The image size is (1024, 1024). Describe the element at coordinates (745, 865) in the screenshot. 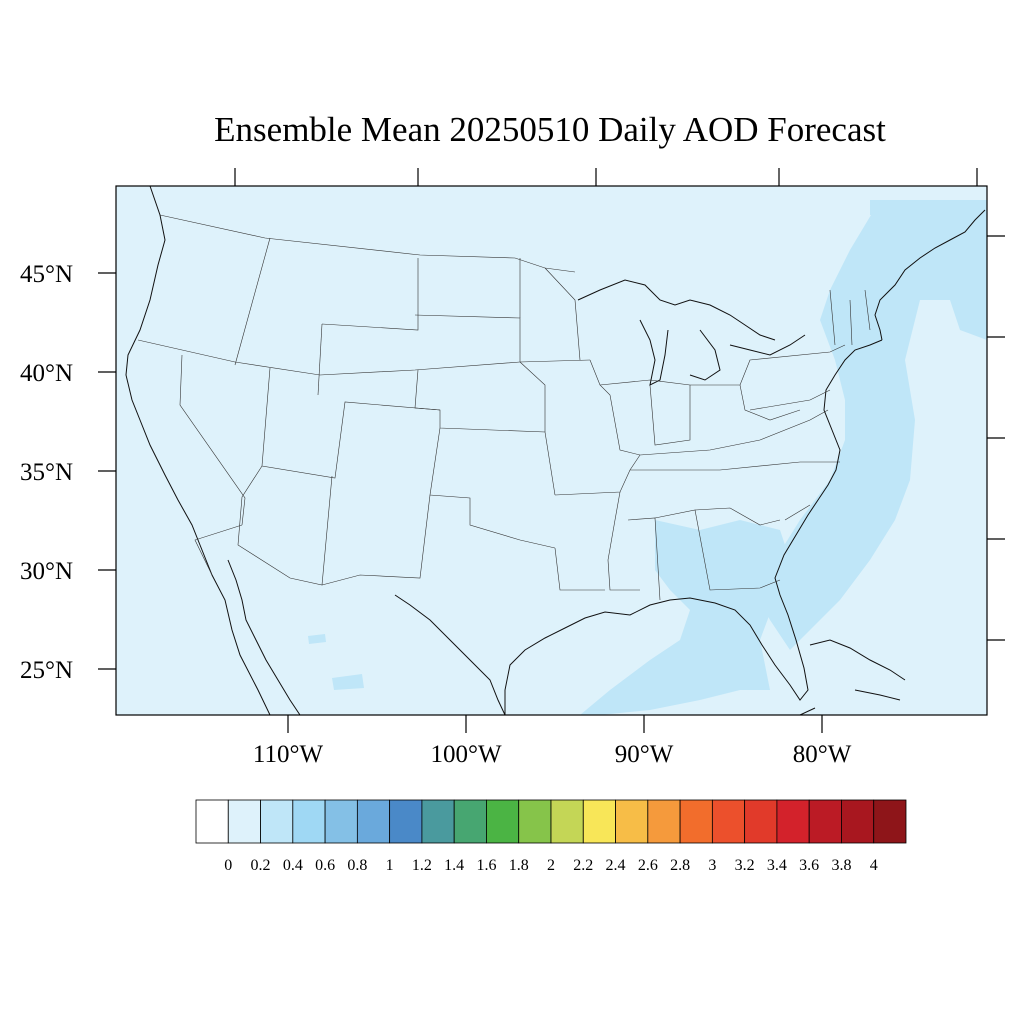

I see `colorbar-tick-label: 3.2` at that location.